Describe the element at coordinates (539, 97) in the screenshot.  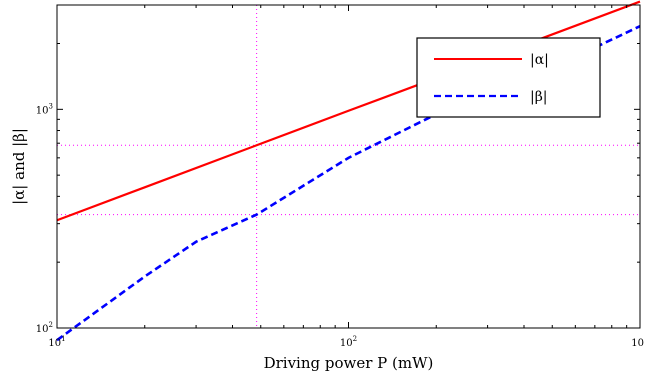
I see `legend-label-beta: |β|` at that location.